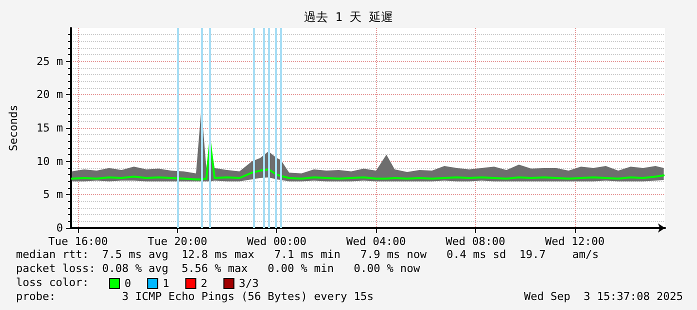 The image size is (697, 310). I want to click on y-tick-label: 15 m, so click(50, 128).